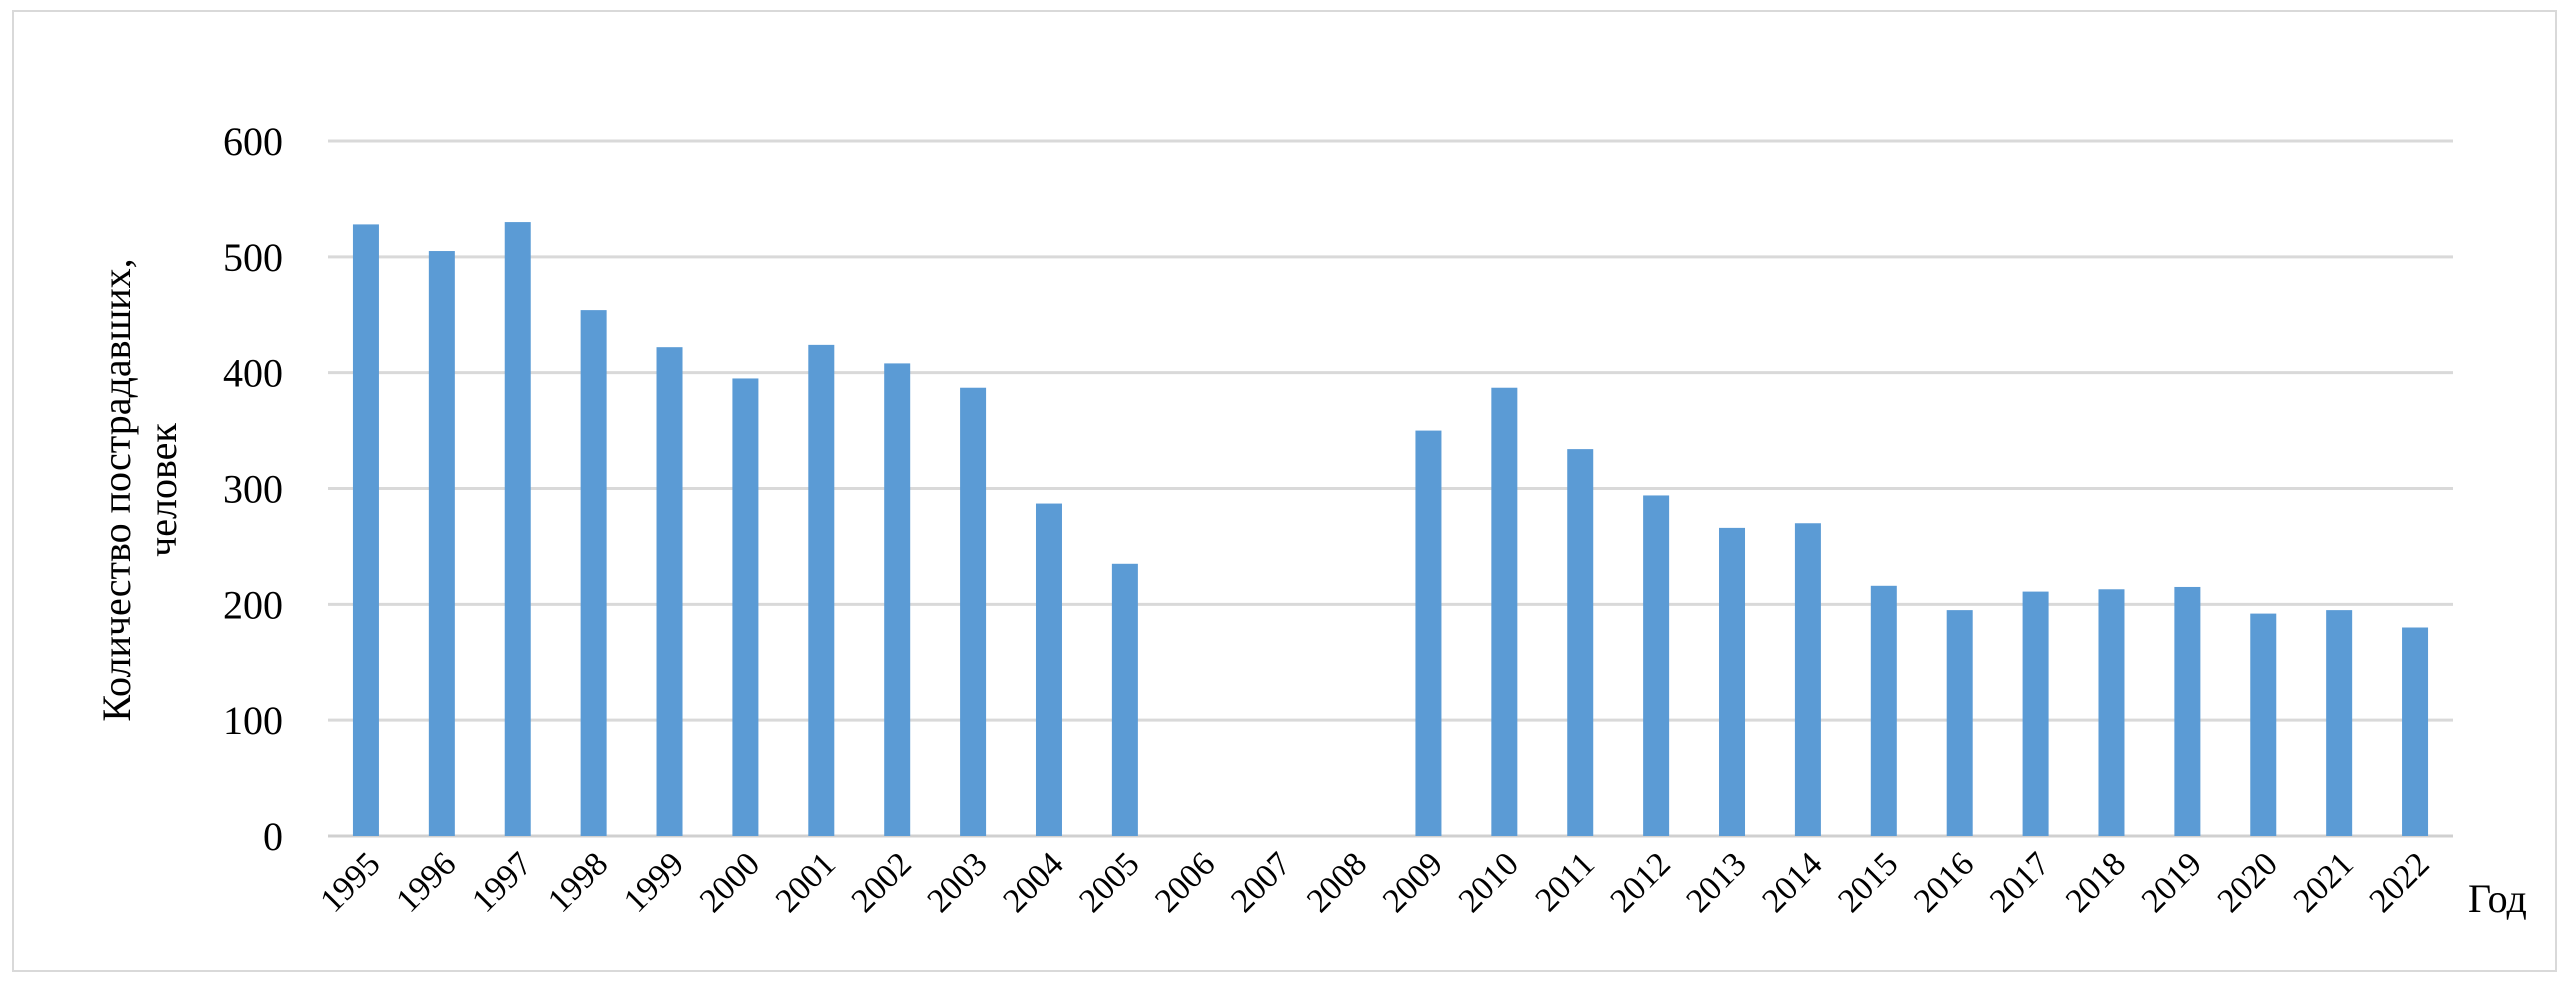  I want to click on x-tick-label: 2014, so click(1792, 882).